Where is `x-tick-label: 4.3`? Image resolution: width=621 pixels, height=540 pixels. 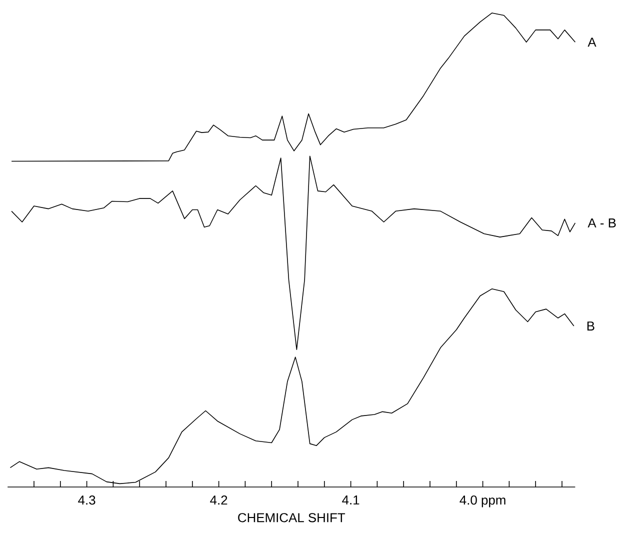 x-tick-label: 4.3 is located at coordinates (87, 500).